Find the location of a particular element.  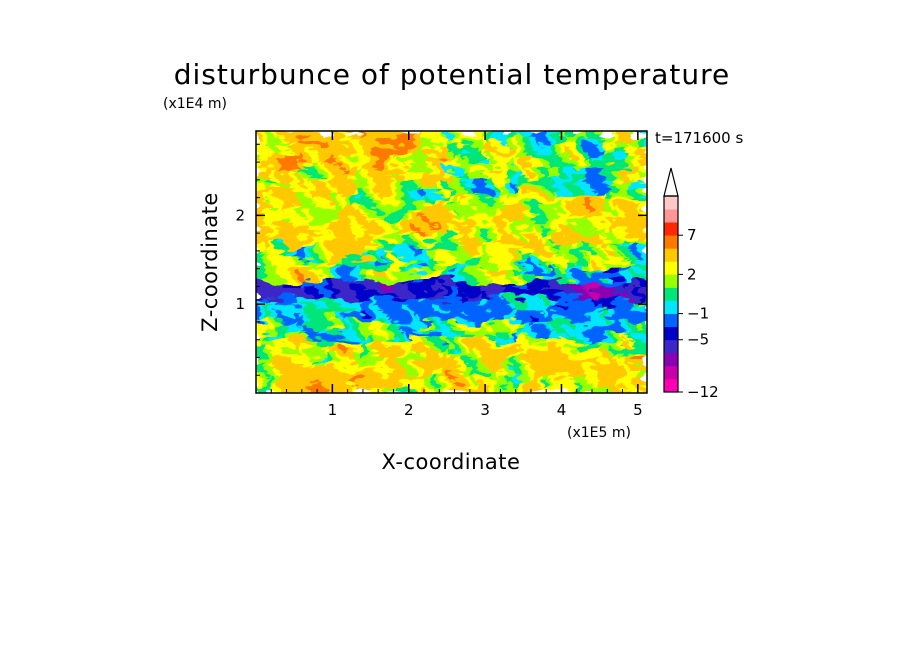

colorbar-swatch is located at coordinates (671, 294).